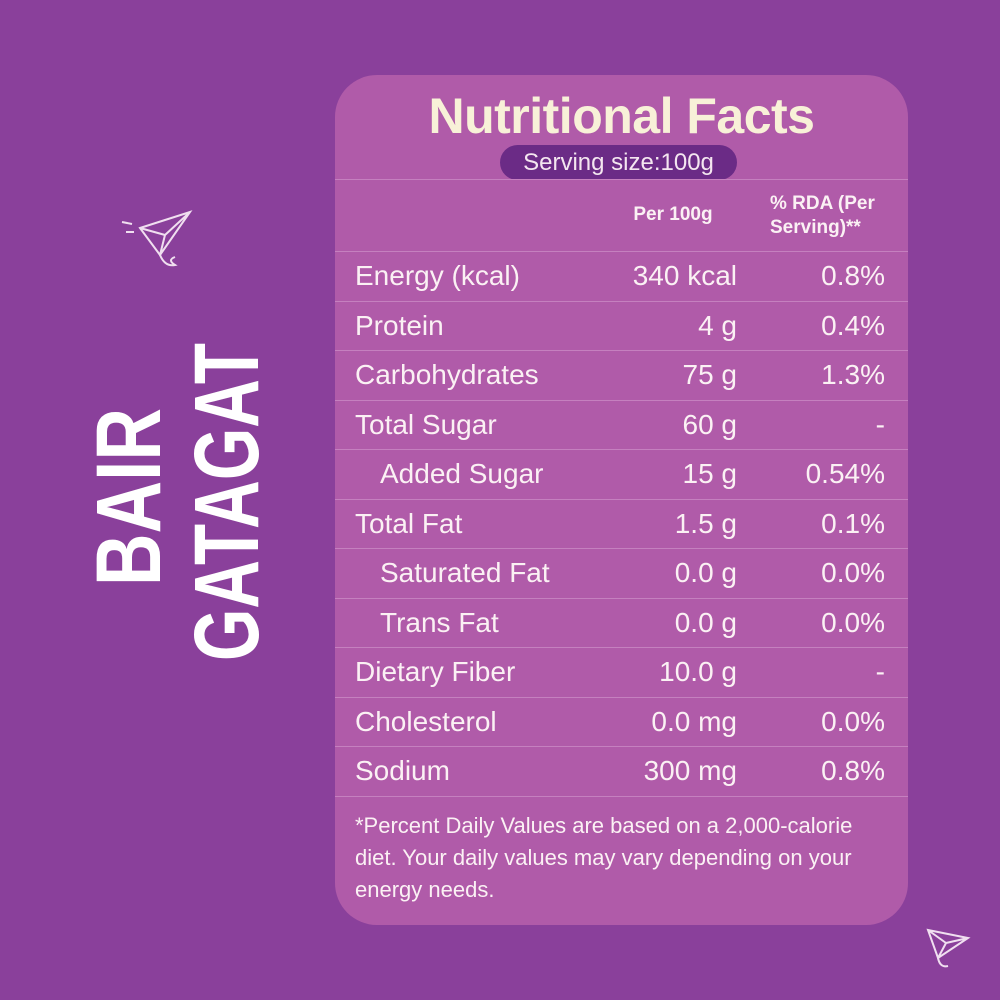 This screenshot has height=1000, width=1000. I want to click on brand-logo: BAIR GATAGAT, so click(178, 435).